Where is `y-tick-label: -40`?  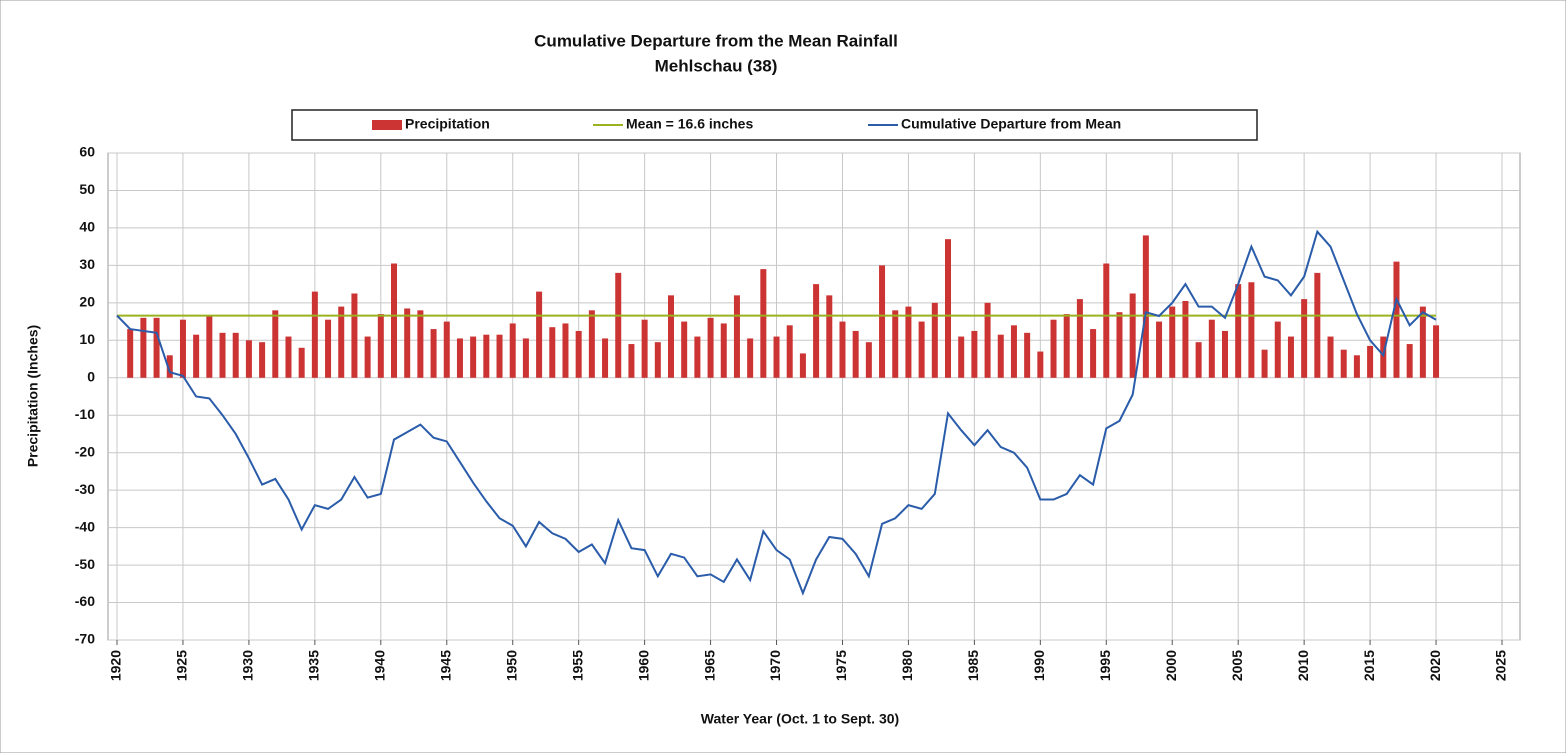 y-tick-label: -40 is located at coordinates (85, 526).